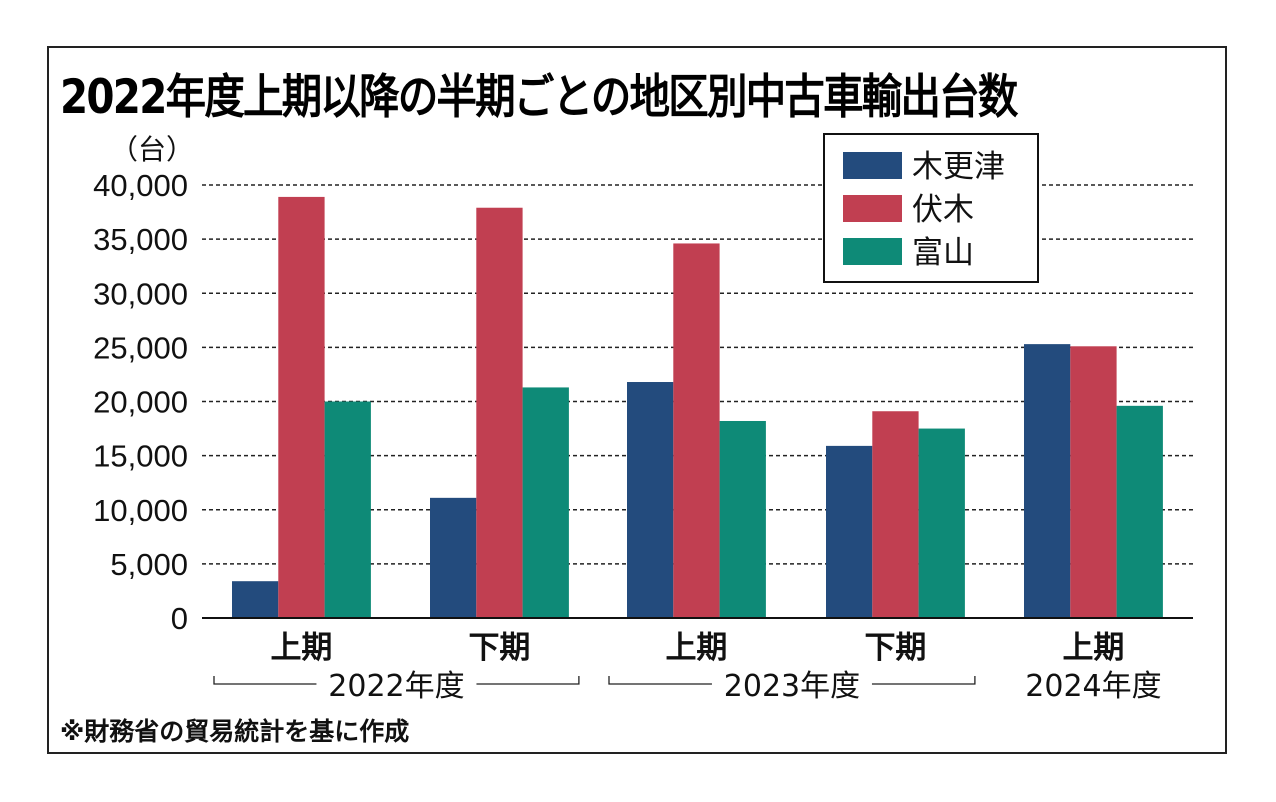 The image size is (1276, 802). I want to click on bar-木更津-1, so click(453, 557).